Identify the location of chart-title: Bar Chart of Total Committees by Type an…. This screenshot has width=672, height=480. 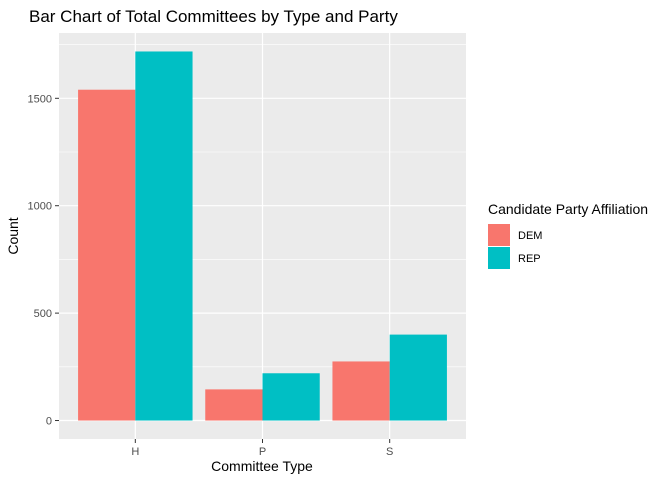
(213, 16).